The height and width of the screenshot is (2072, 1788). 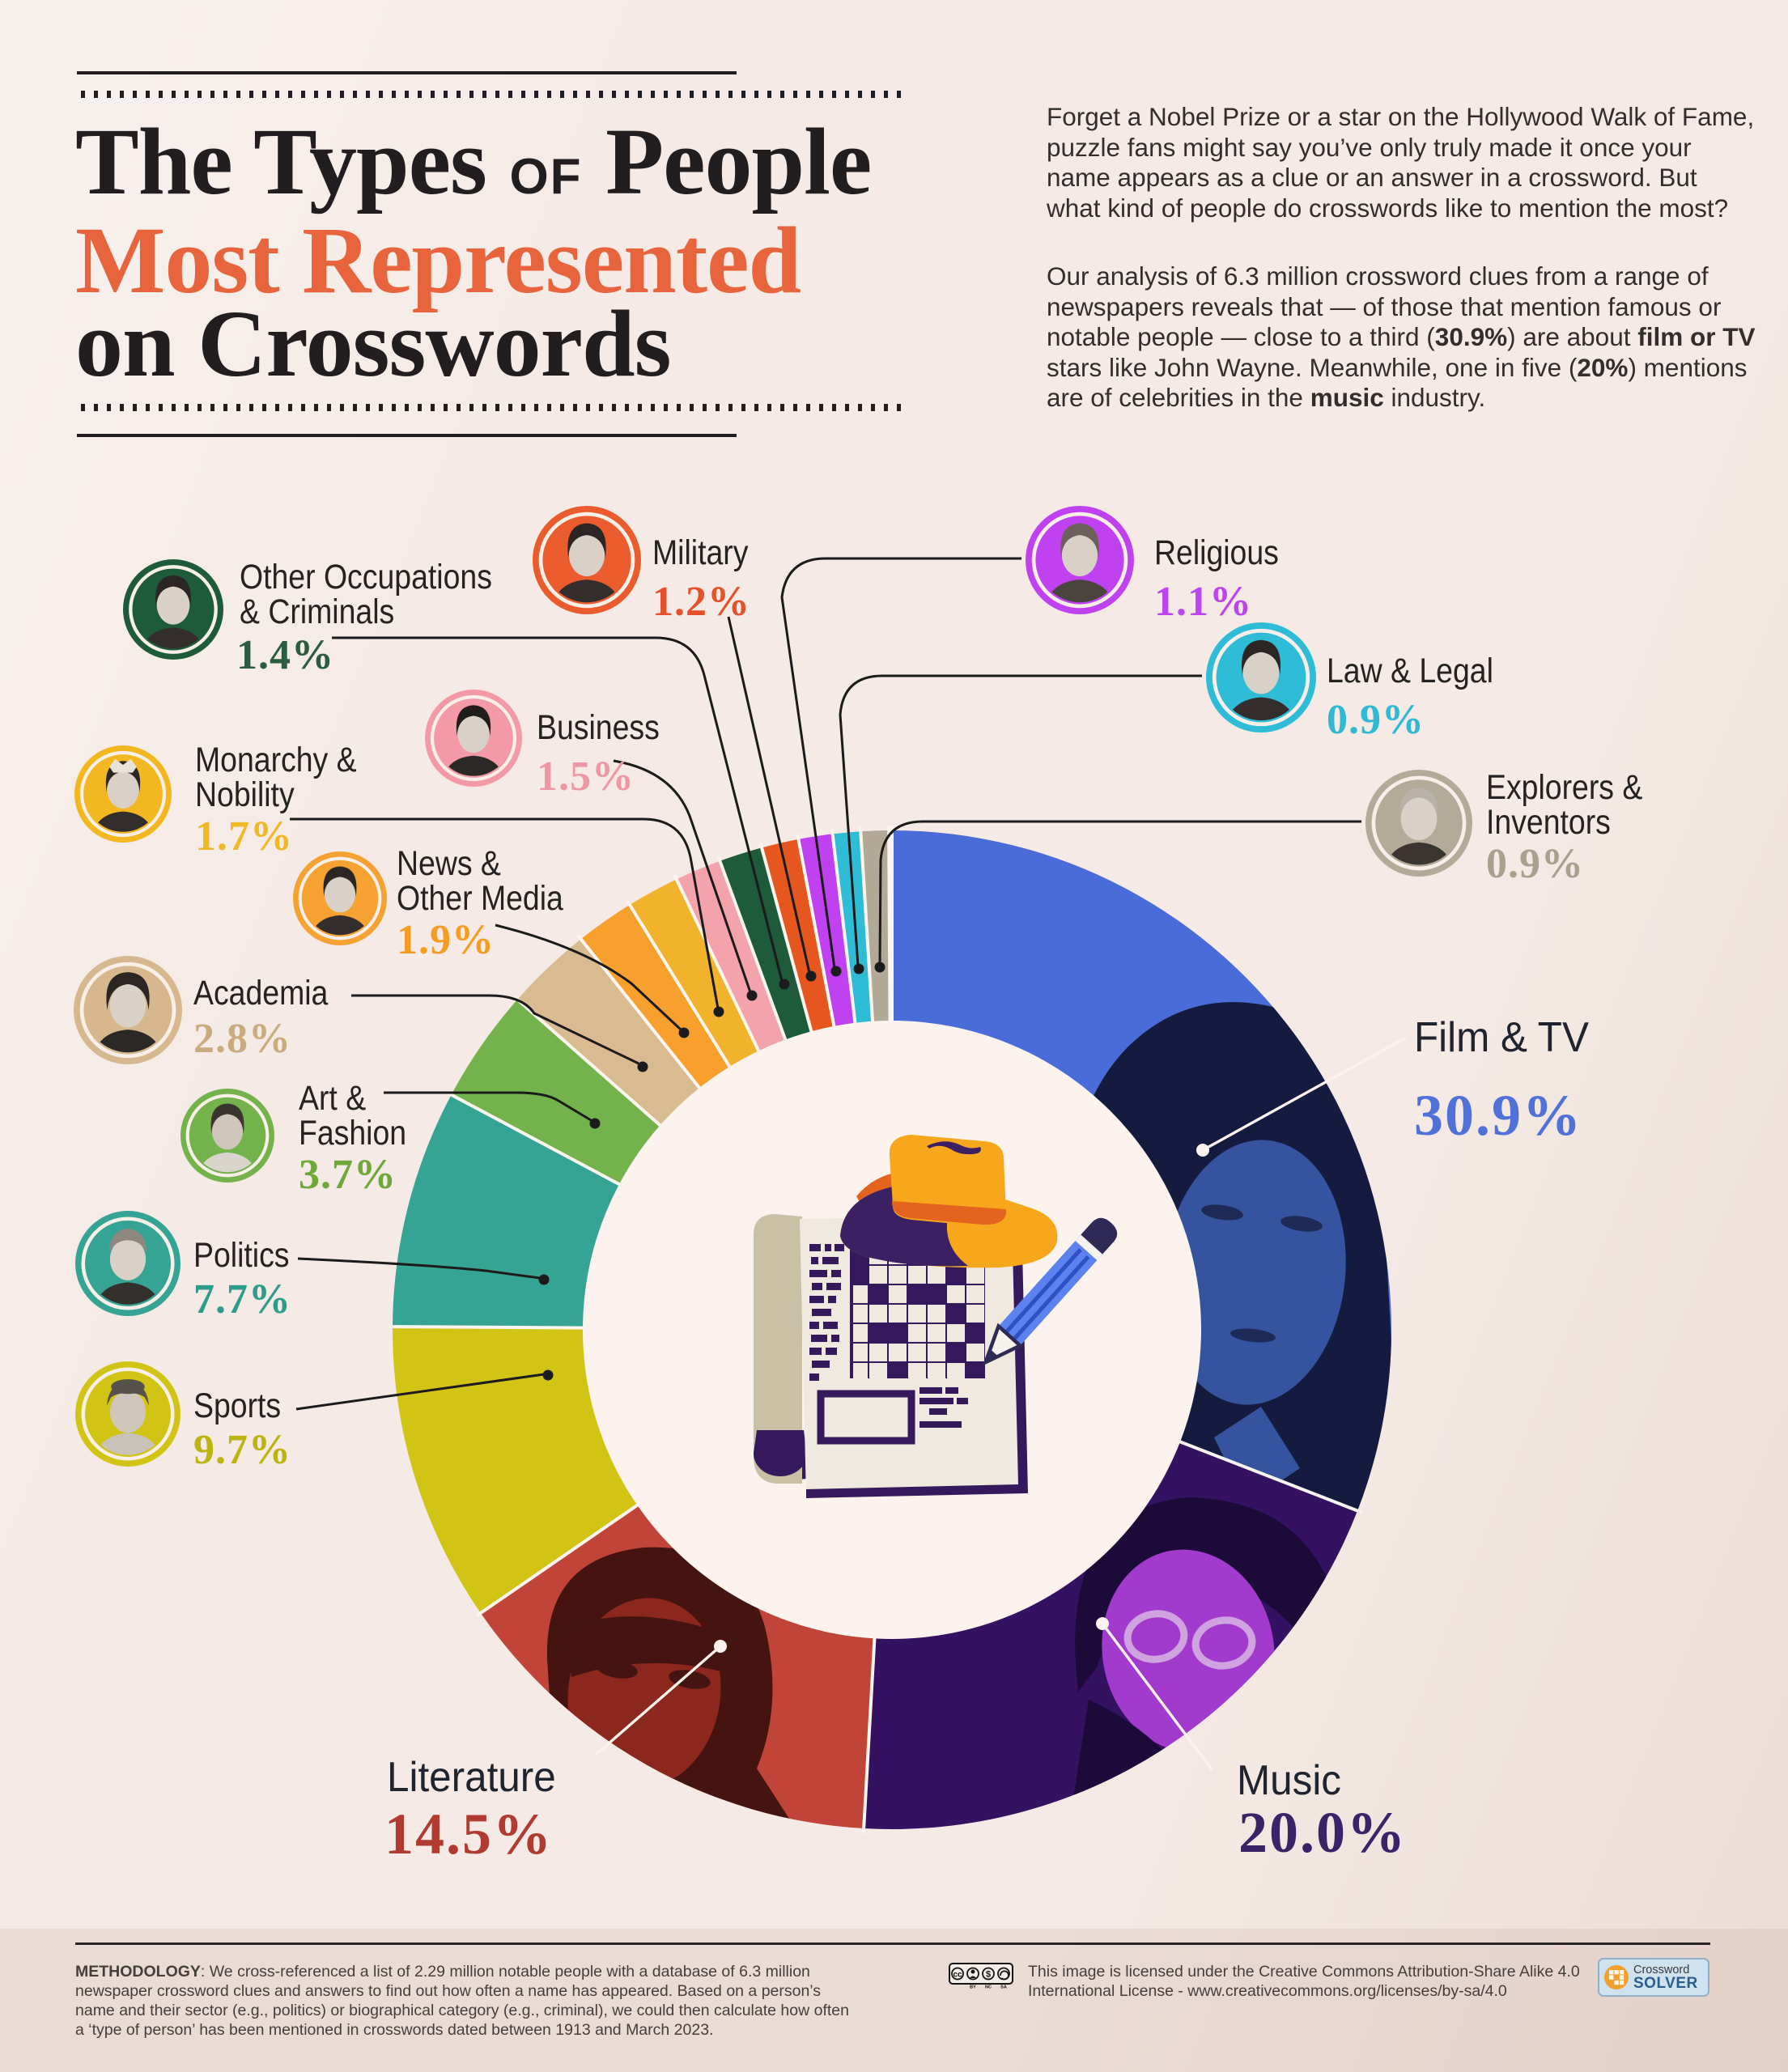 I want to click on svg-text: cc, so click(x=957, y=1975).